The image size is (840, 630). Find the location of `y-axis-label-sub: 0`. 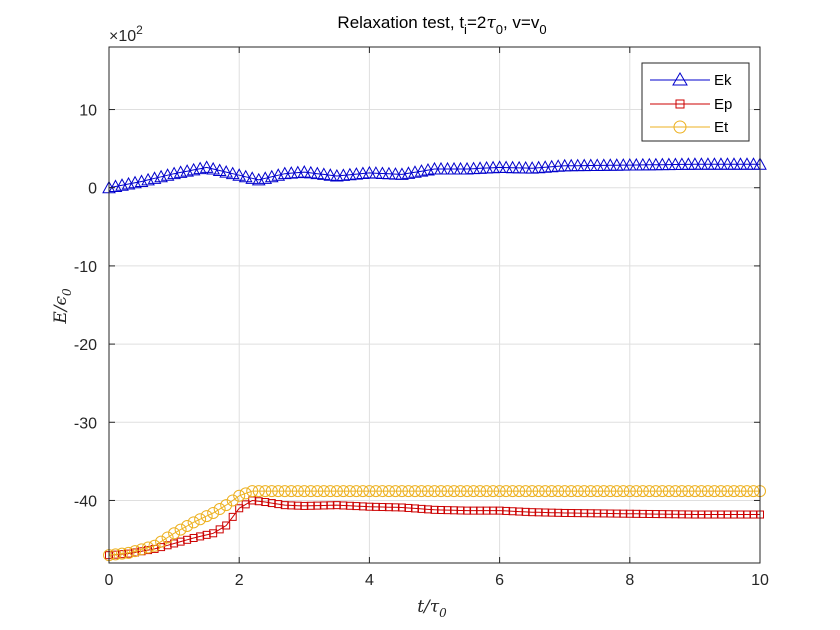

y-axis-label-sub: 0 is located at coordinates (67, 292).